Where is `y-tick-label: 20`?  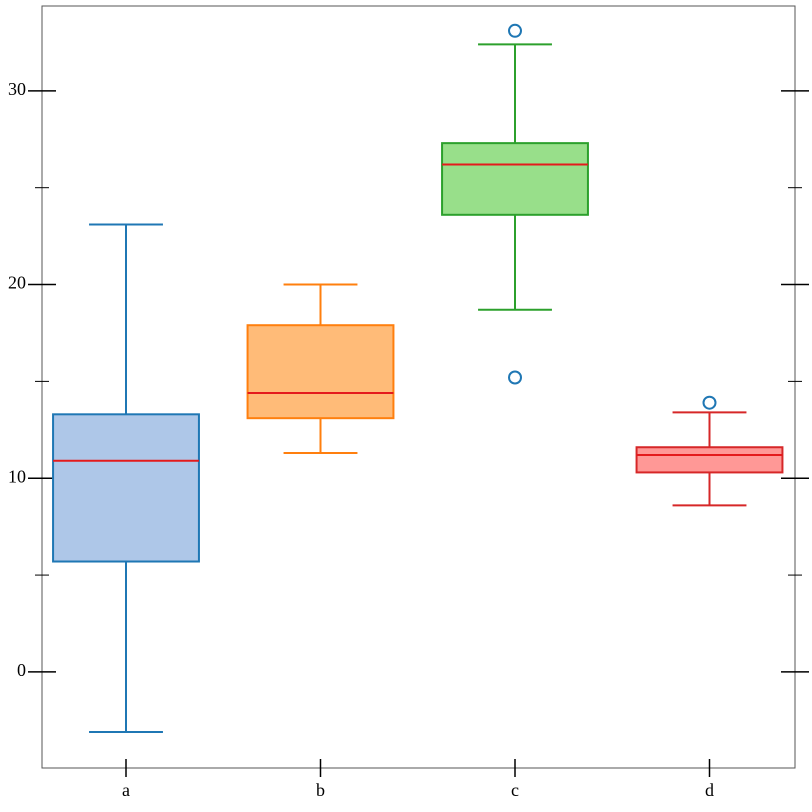
y-tick-label: 20 is located at coordinates (17, 283).